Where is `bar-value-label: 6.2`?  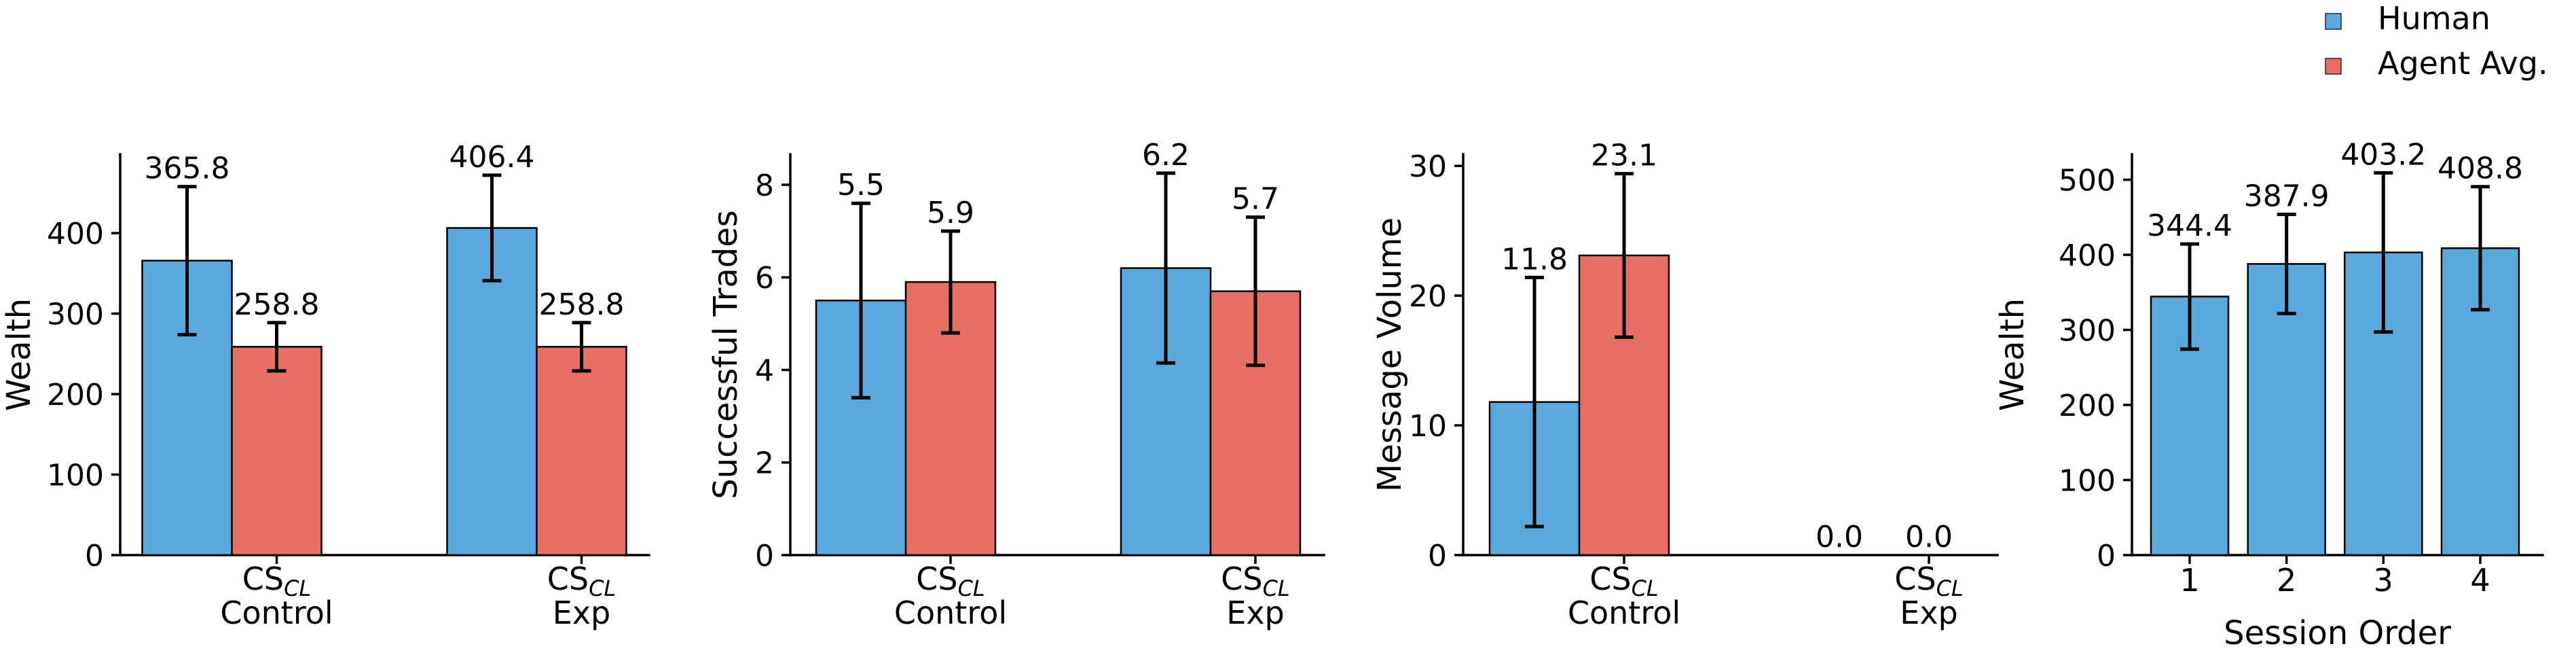 bar-value-label: 6.2 is located at coordinates (1166, 156).